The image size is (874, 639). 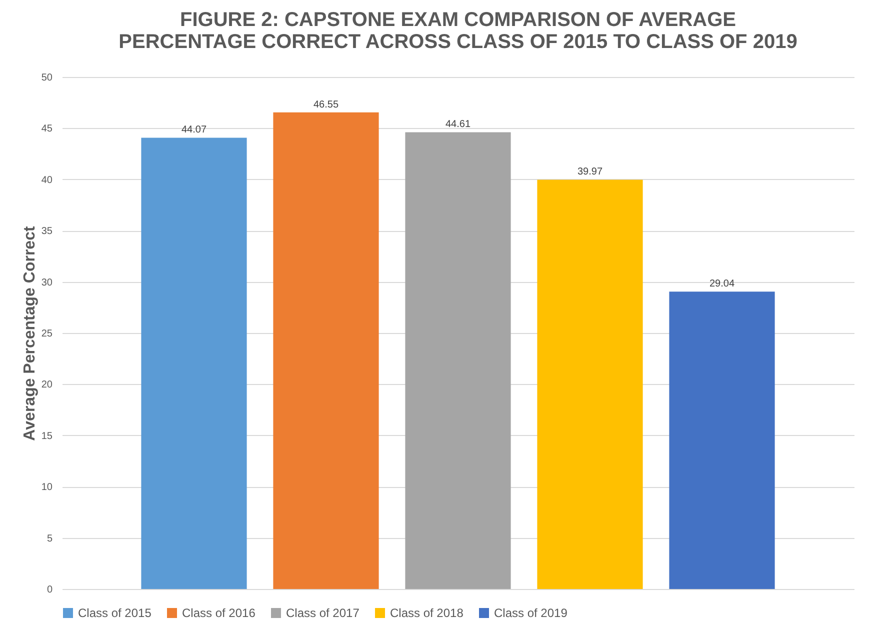 What do you see at coordinates (49, 590) in the screenshot?
I see `y-tick-label: 0` at bounding box center [49, 590].